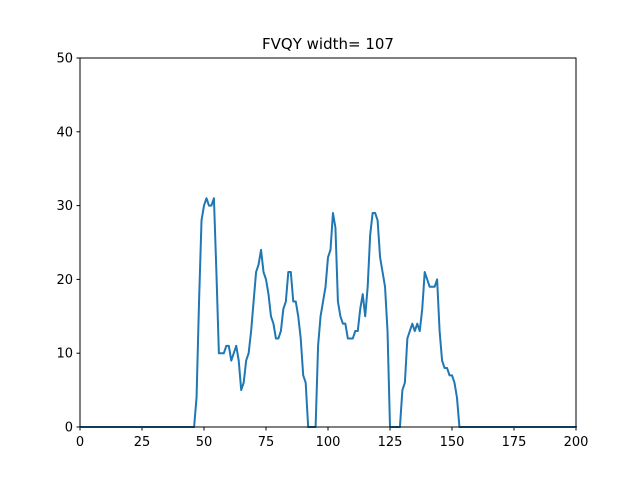  What do you see at coordinates (64, 354) in the screenshot?
I see `y-tick-label: 10` at bounding box center [64, 354].